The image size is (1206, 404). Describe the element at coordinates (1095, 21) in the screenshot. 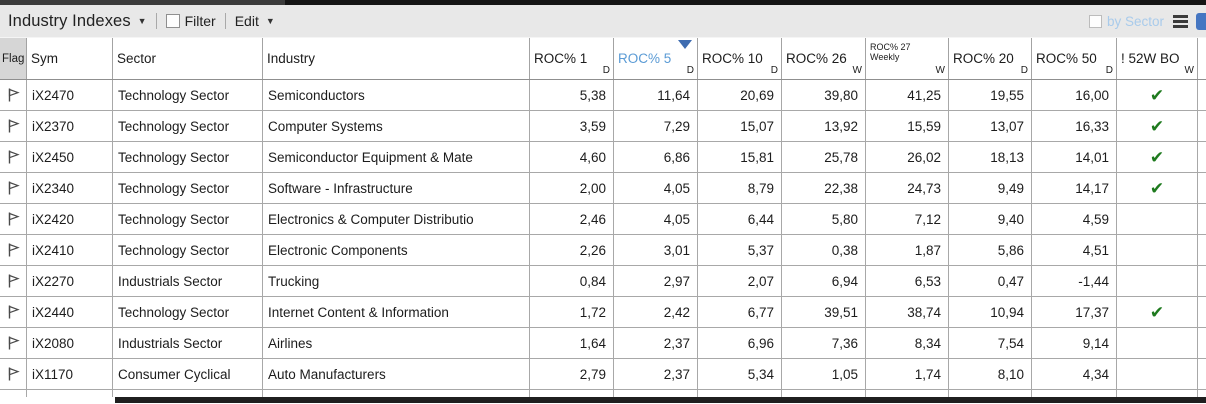

I see `by-sector-checkbox` at that location.